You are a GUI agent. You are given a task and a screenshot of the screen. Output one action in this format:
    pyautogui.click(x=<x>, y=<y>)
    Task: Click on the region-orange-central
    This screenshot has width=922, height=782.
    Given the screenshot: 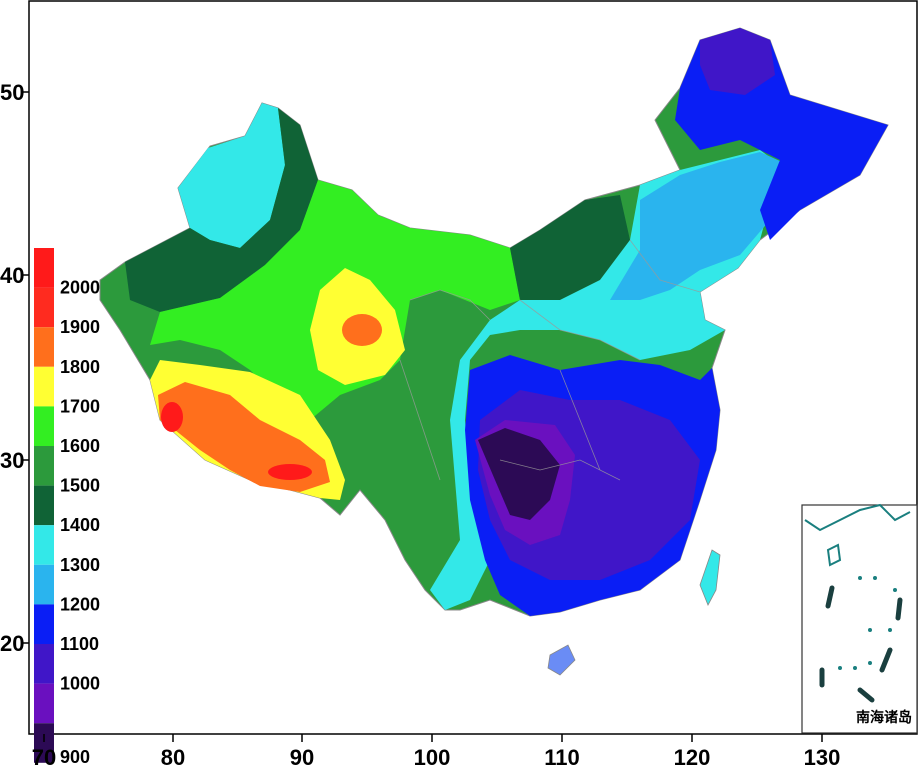 What is the action you would take?
    pyautogui.click(x=362, y=330)
    